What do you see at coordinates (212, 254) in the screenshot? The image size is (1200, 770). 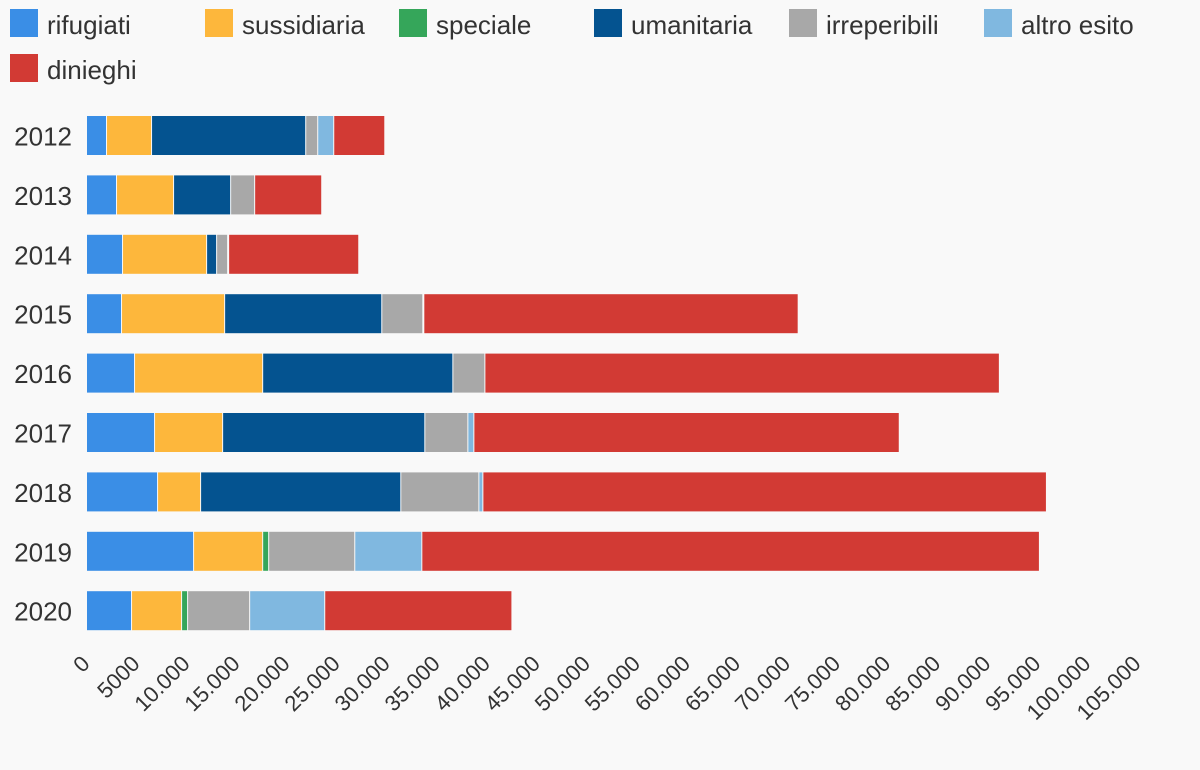 I see `bar-segment-2014-umanitaria` at bounding box center [212, 254].